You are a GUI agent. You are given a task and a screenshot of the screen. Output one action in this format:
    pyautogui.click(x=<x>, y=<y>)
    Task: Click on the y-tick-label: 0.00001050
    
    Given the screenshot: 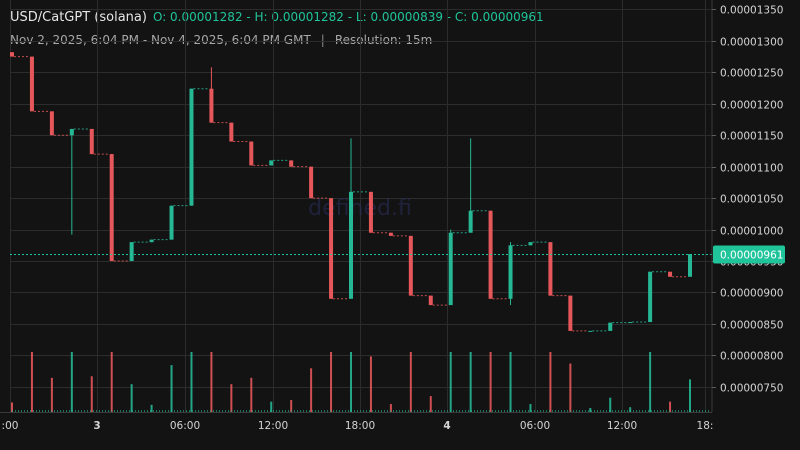 What is the action you would take?
    pyautogui.click(x=751, y=200)
    